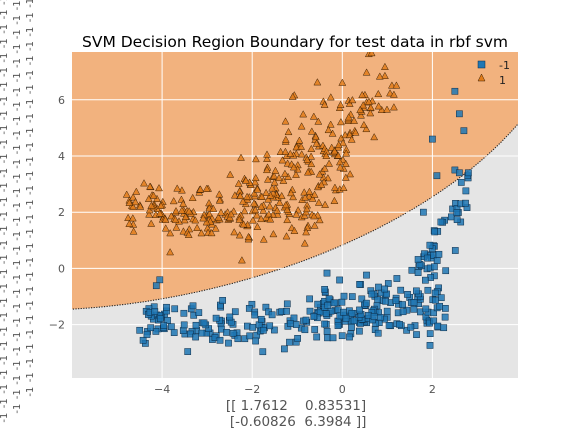 The height and width of the screenshot is (432, 576). I want to click on legend-marker-neg1, so click(481, 64).